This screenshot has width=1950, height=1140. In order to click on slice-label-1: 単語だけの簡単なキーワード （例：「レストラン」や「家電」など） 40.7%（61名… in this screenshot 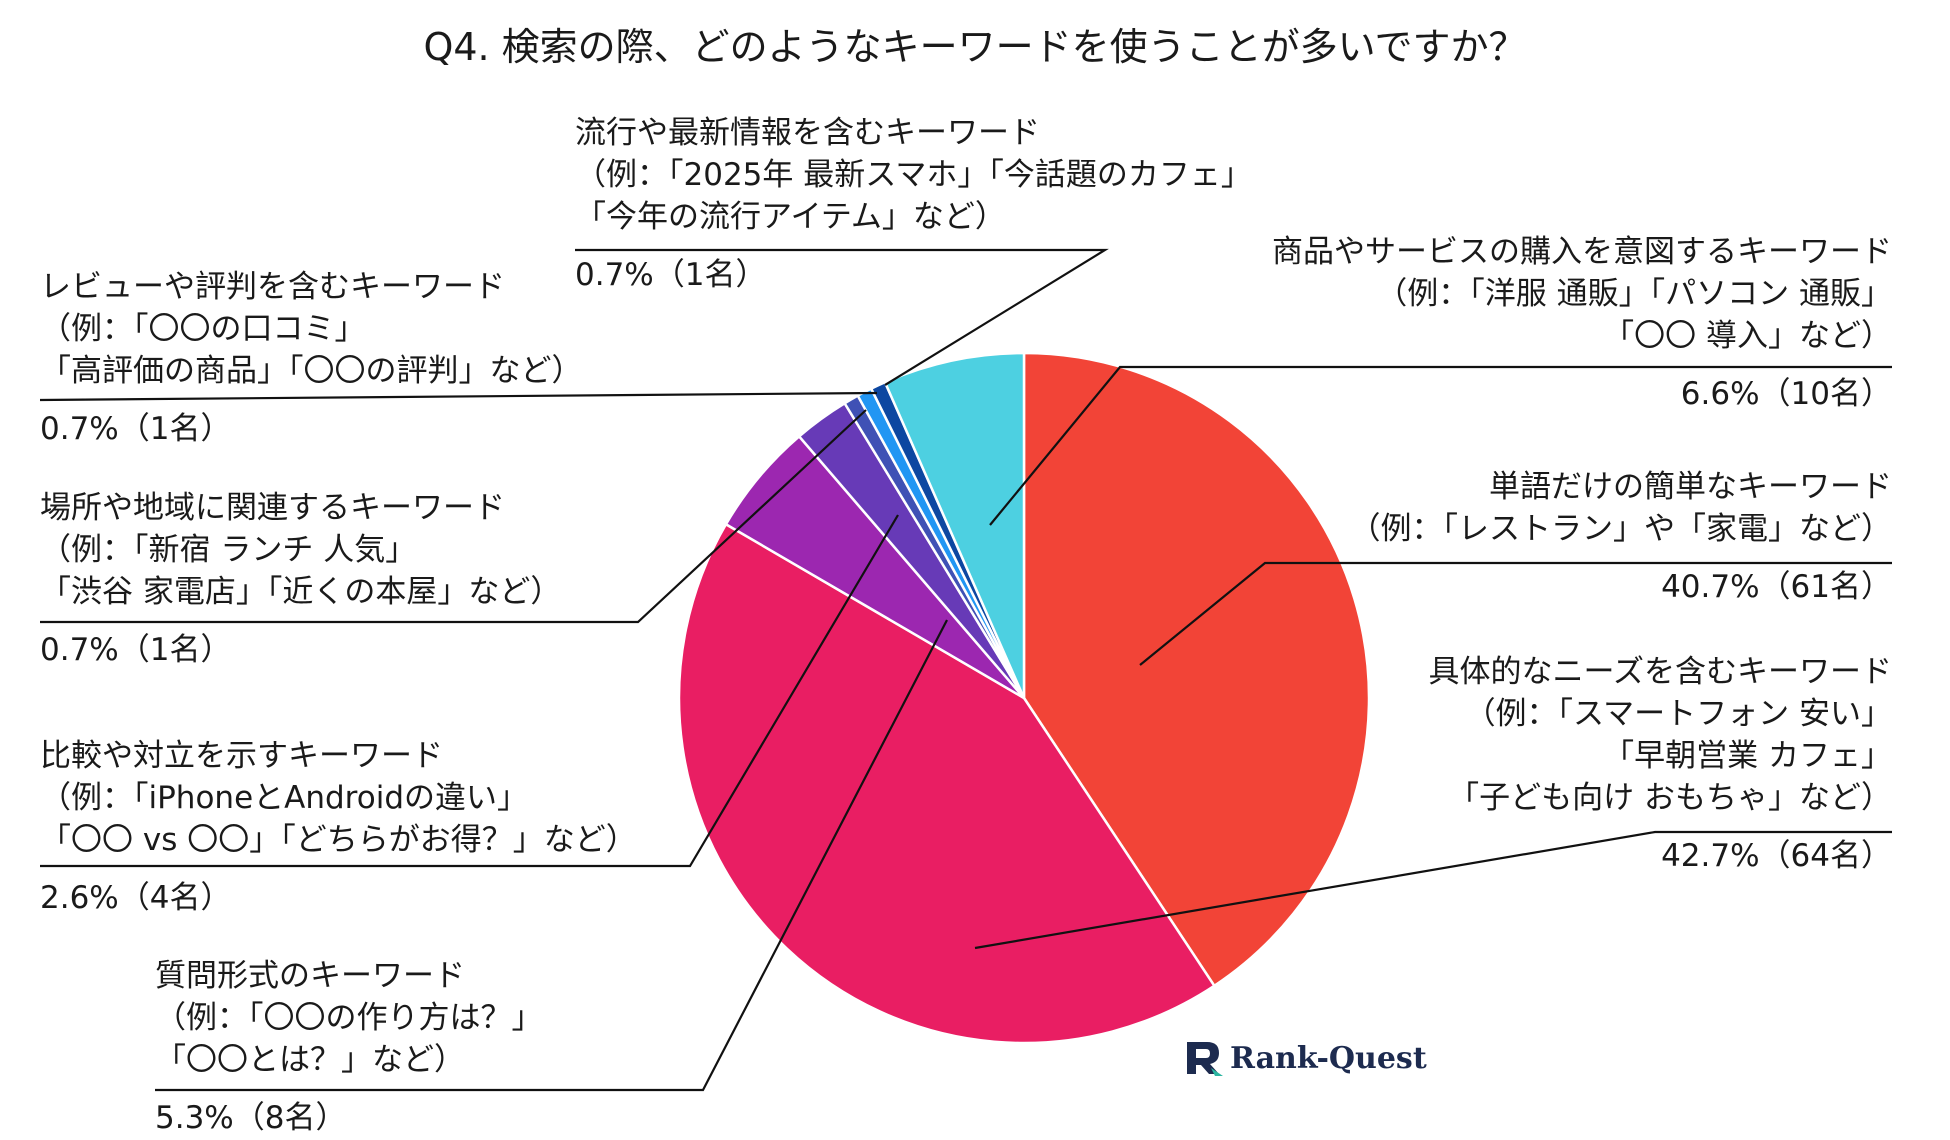, I will do `click(1621, 537)`.